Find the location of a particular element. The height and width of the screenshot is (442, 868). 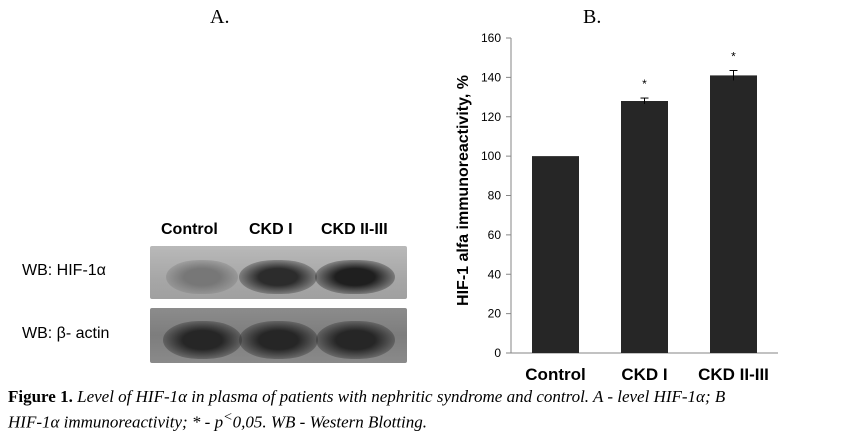

blot-row-label-actin: WB: β- actin is located at coordinates (66, 333).